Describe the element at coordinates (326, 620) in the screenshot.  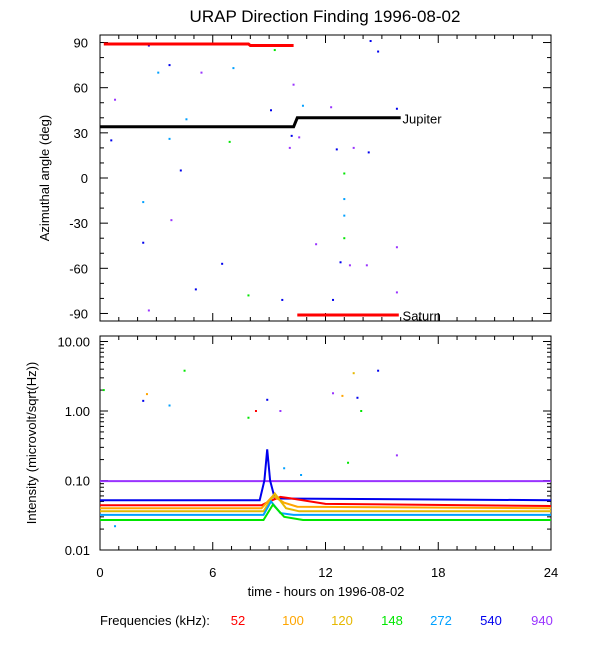
I see `frequency-legend: Frequencies (kHz): 52 100 120 148 272 540 940` at that location.